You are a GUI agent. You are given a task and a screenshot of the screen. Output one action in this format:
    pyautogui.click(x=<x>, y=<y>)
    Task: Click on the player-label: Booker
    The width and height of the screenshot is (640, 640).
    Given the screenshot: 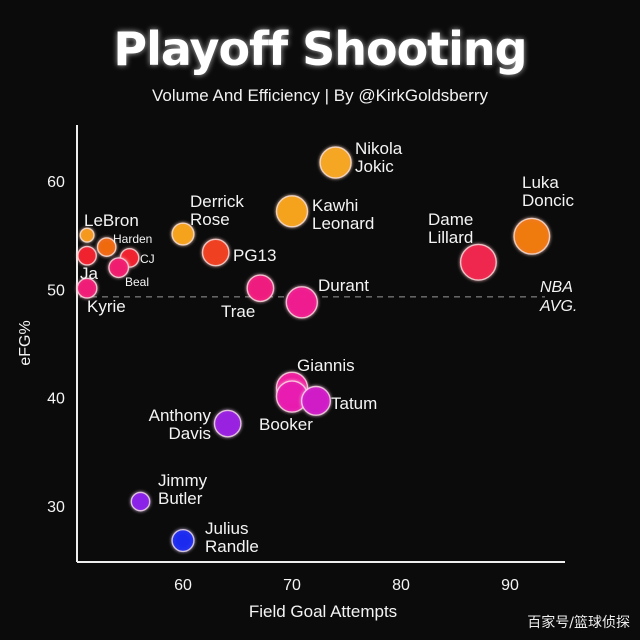 What is the action you would take?
    pyautogui.click(x=286, y=424)
    